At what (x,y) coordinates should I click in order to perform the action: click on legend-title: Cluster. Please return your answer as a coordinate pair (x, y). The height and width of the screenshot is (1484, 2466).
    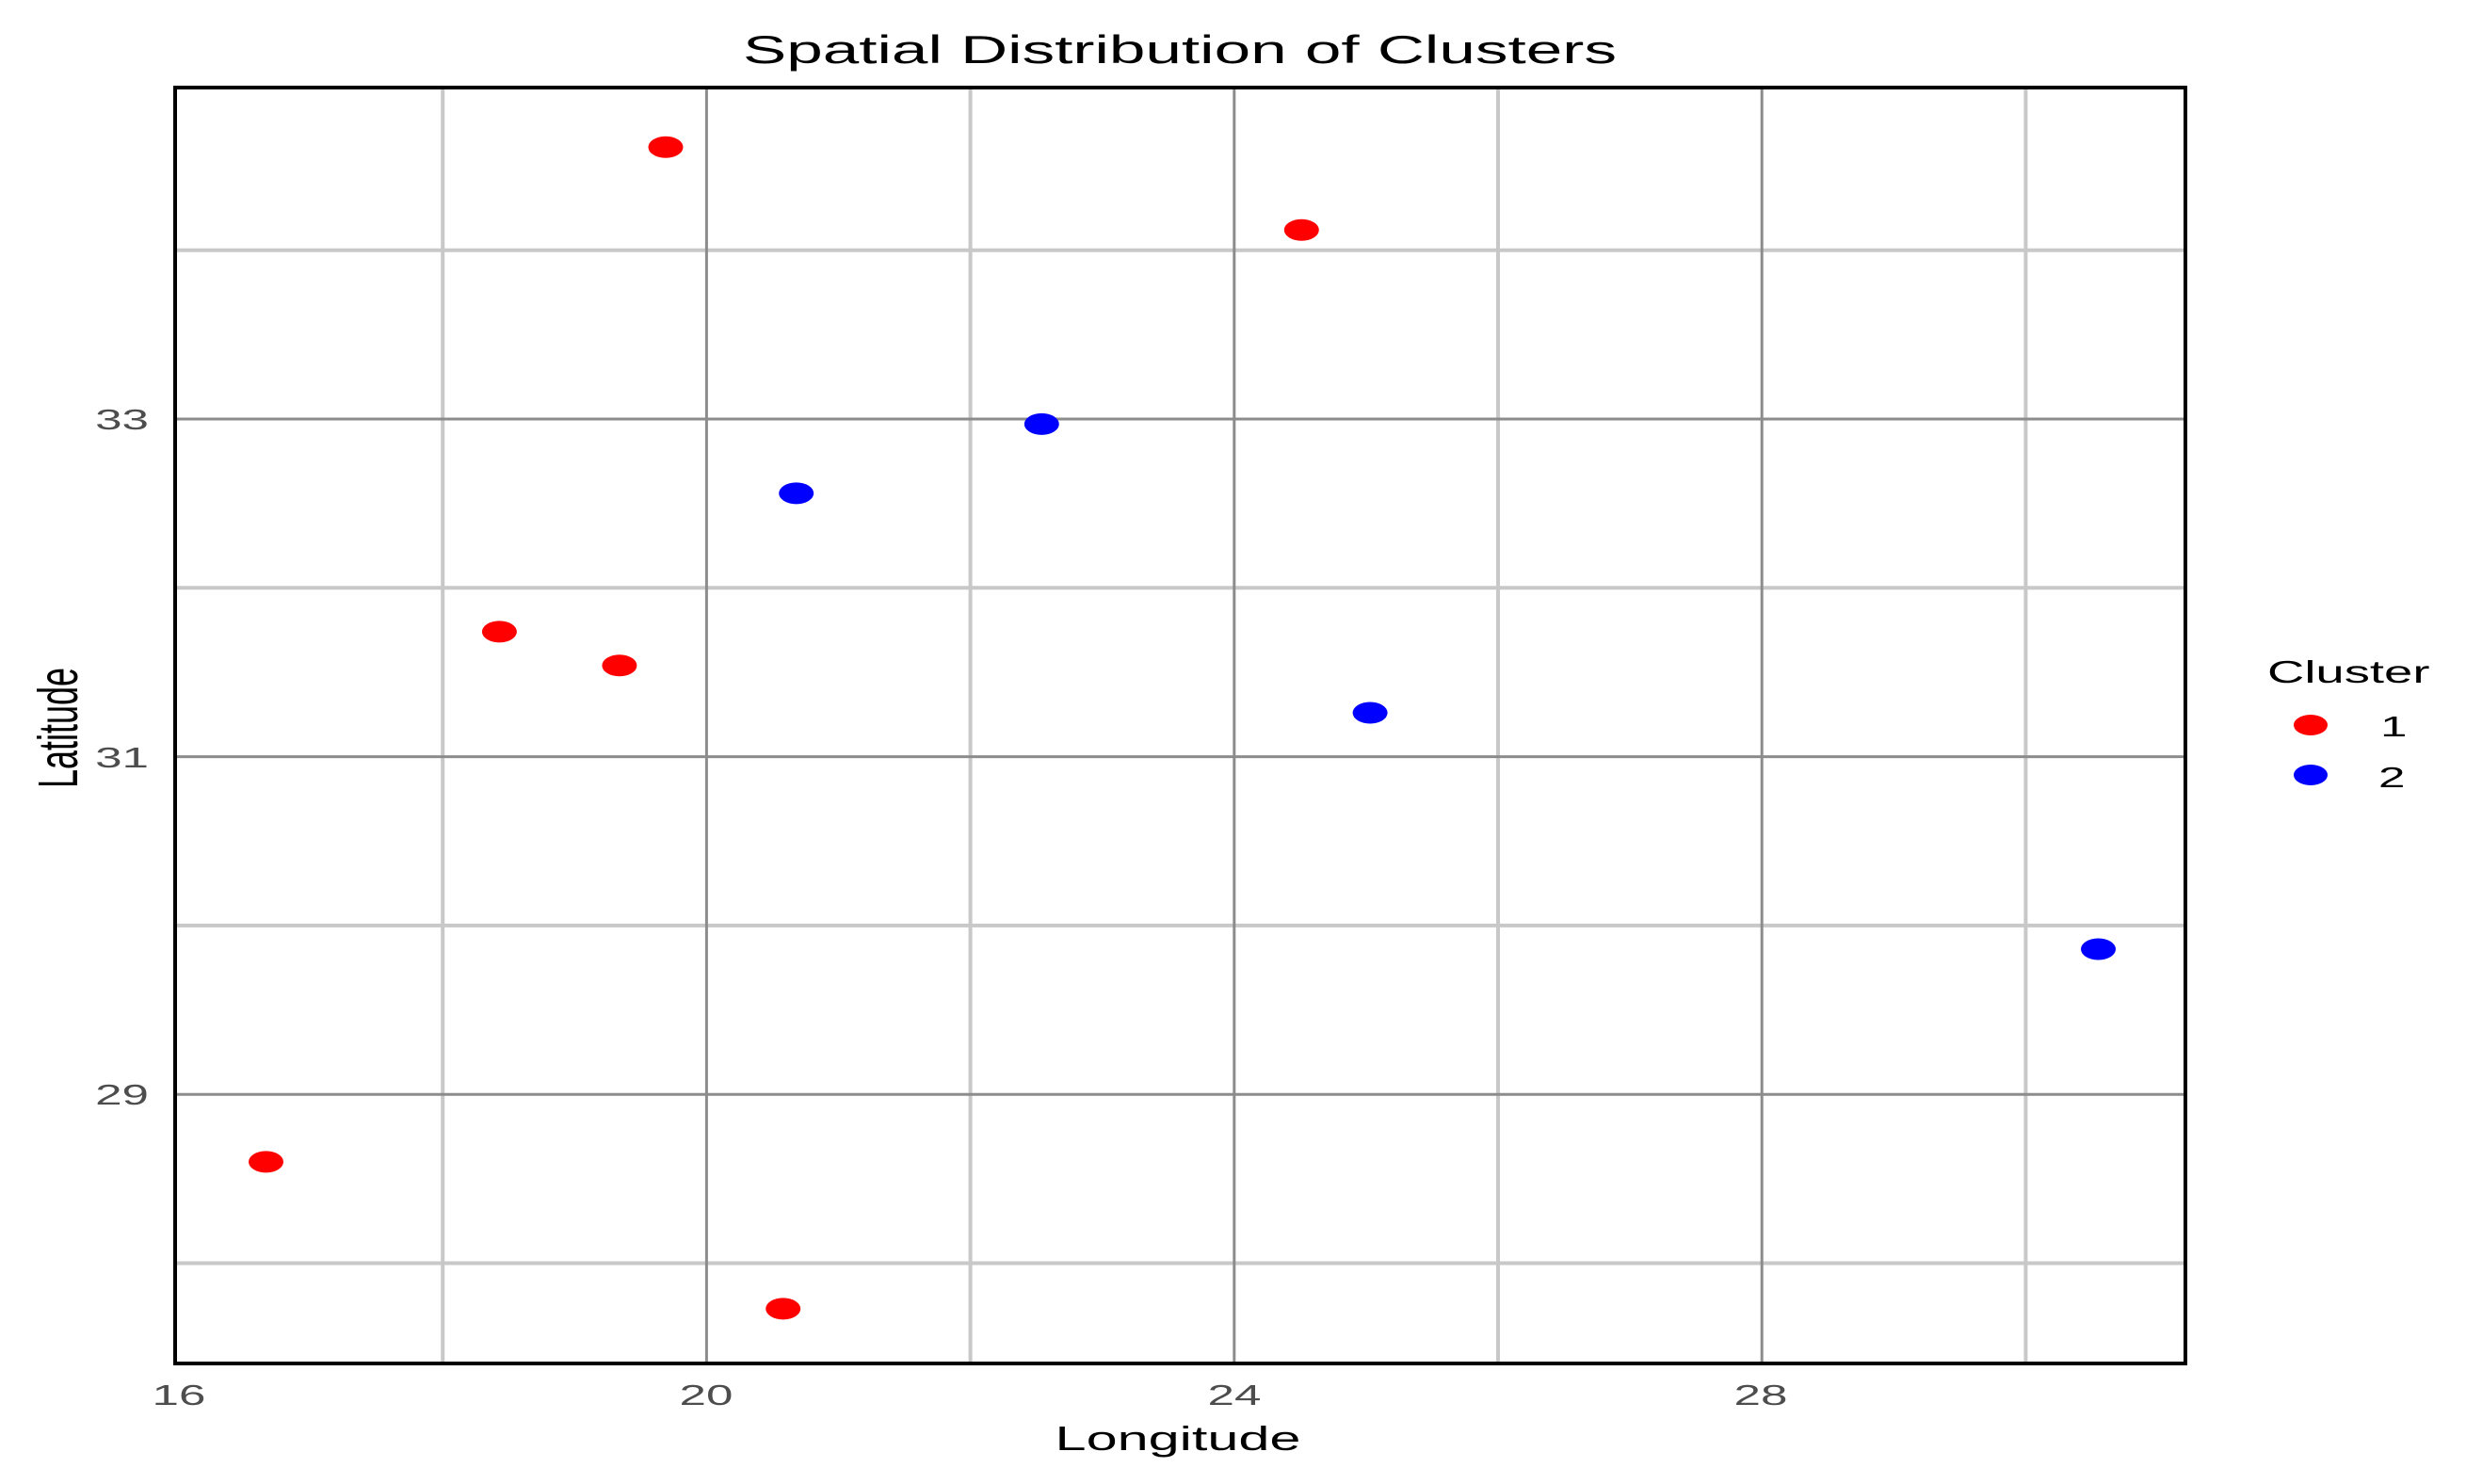
    Looking at the image, I should click on (2348, 672).